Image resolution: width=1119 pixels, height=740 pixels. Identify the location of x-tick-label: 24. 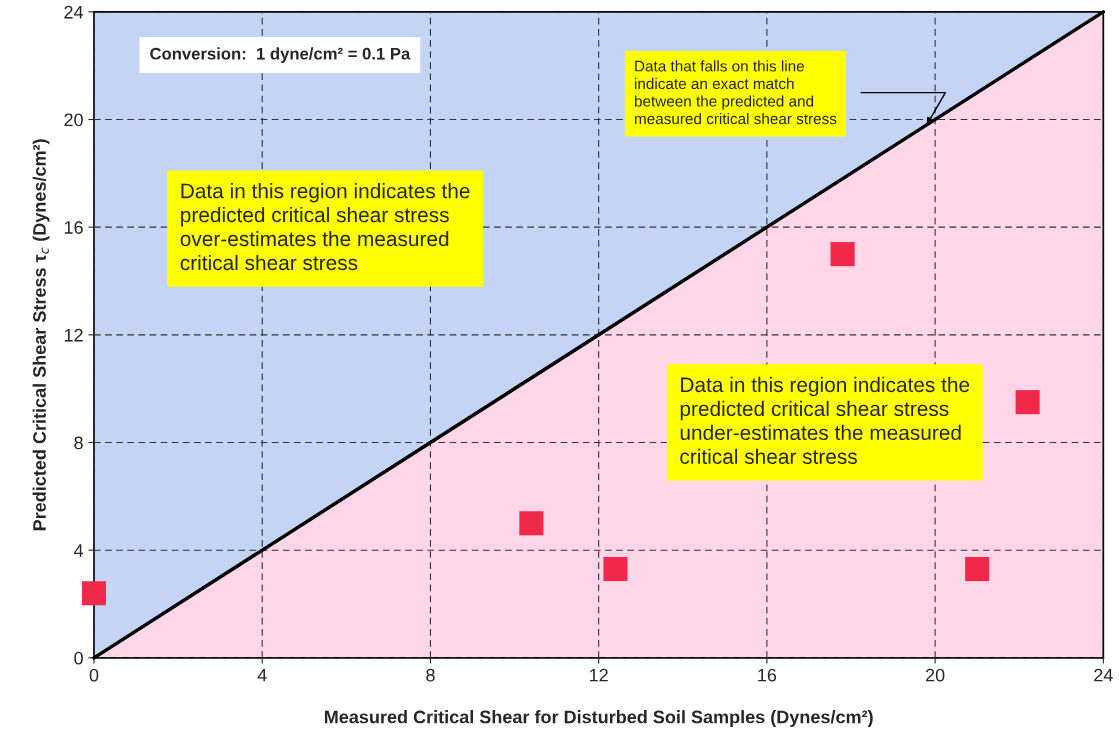
(1103, 675).